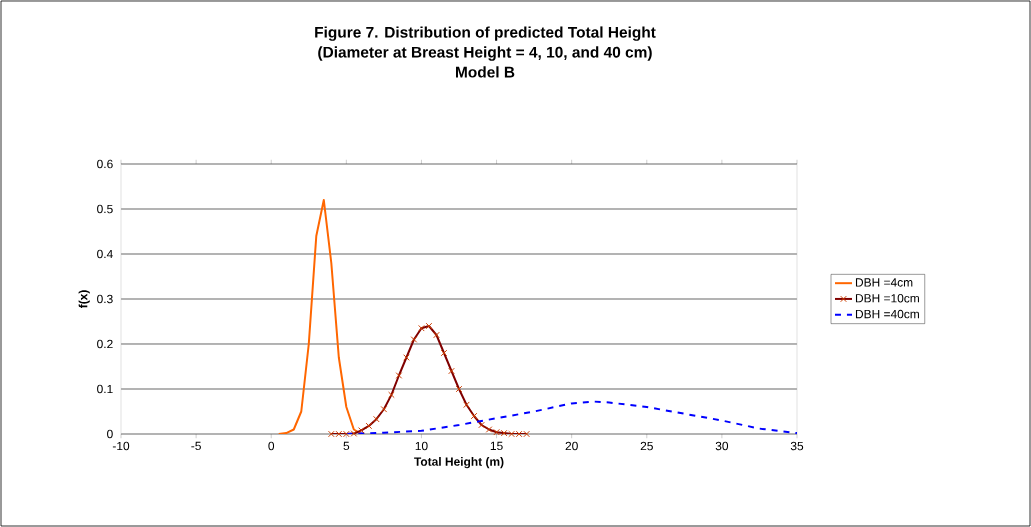  Describe the element at coordinates (196, 446) in the screenshot. I see `x-tick-label: -5` at that location.